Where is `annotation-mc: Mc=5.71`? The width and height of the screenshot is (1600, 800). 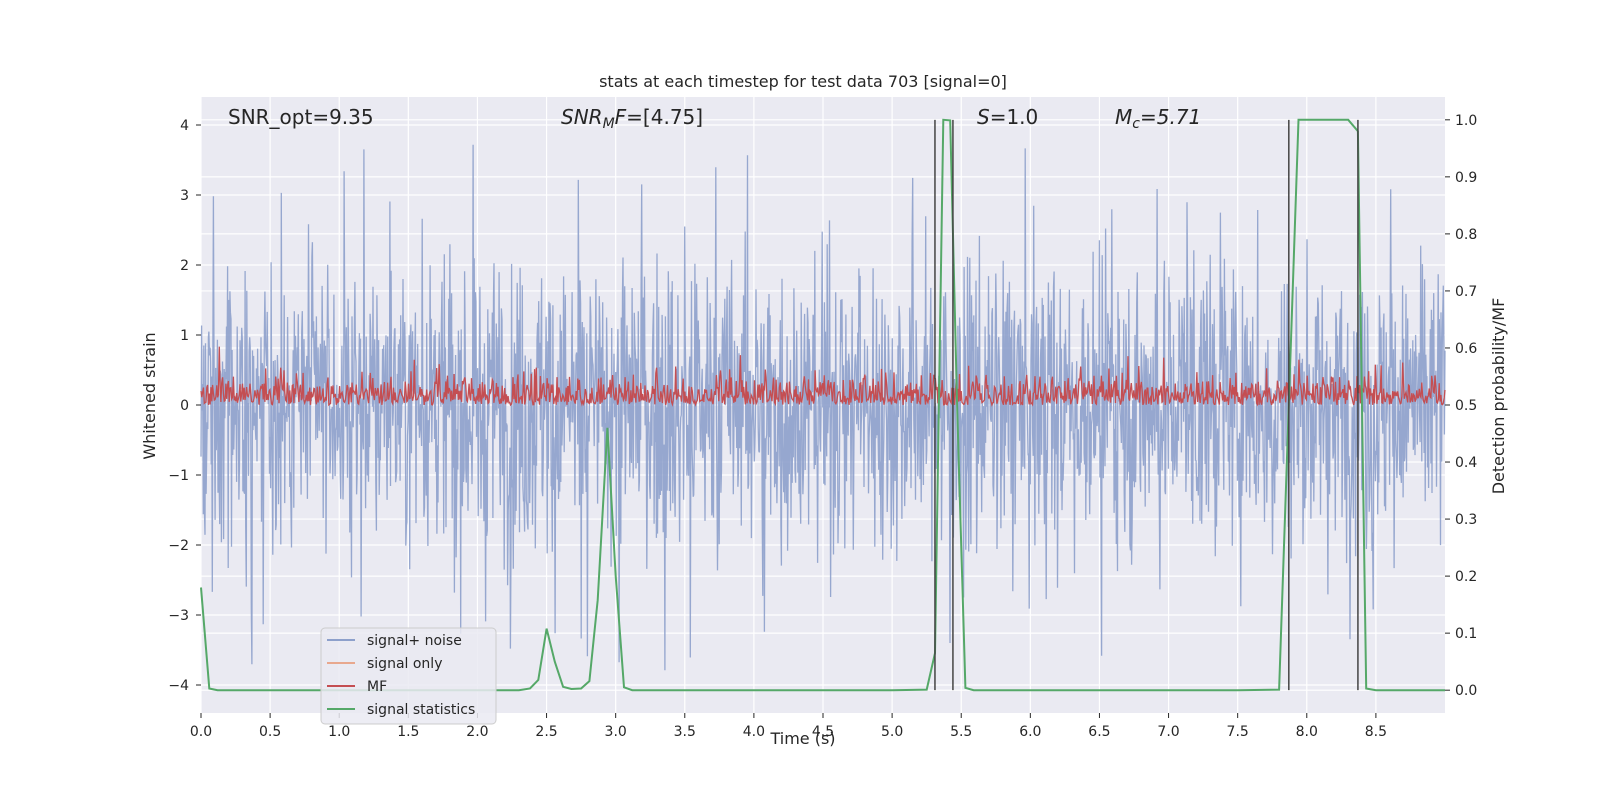
annotation-mc: Mc=5.71 is located at coordinates (1158, 118).